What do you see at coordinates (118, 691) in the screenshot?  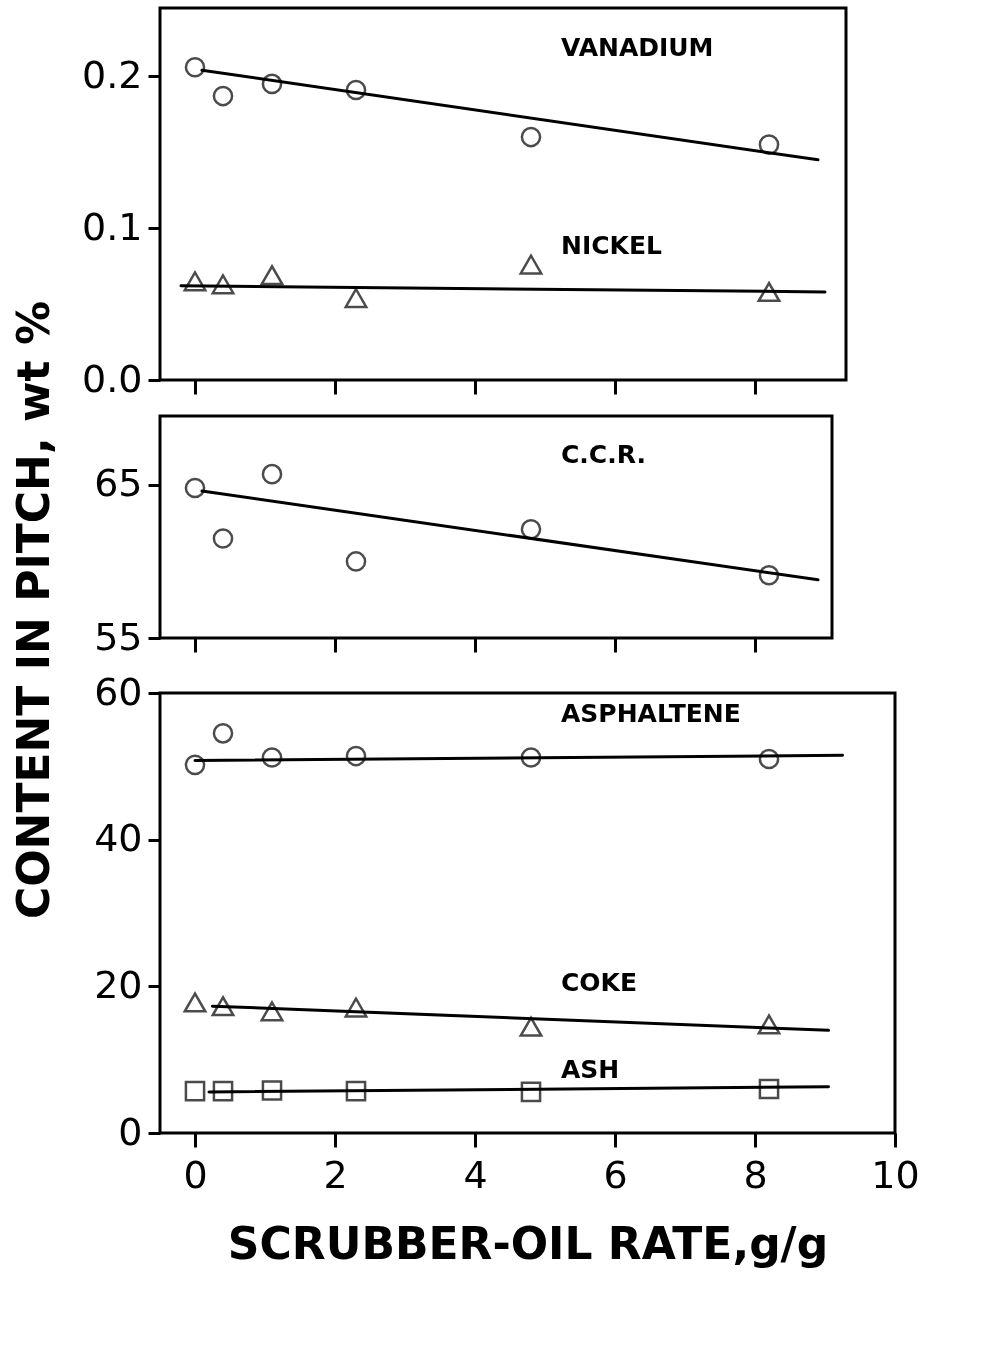 I see `y-tick-label: 60` at bounding box center [118, 691].